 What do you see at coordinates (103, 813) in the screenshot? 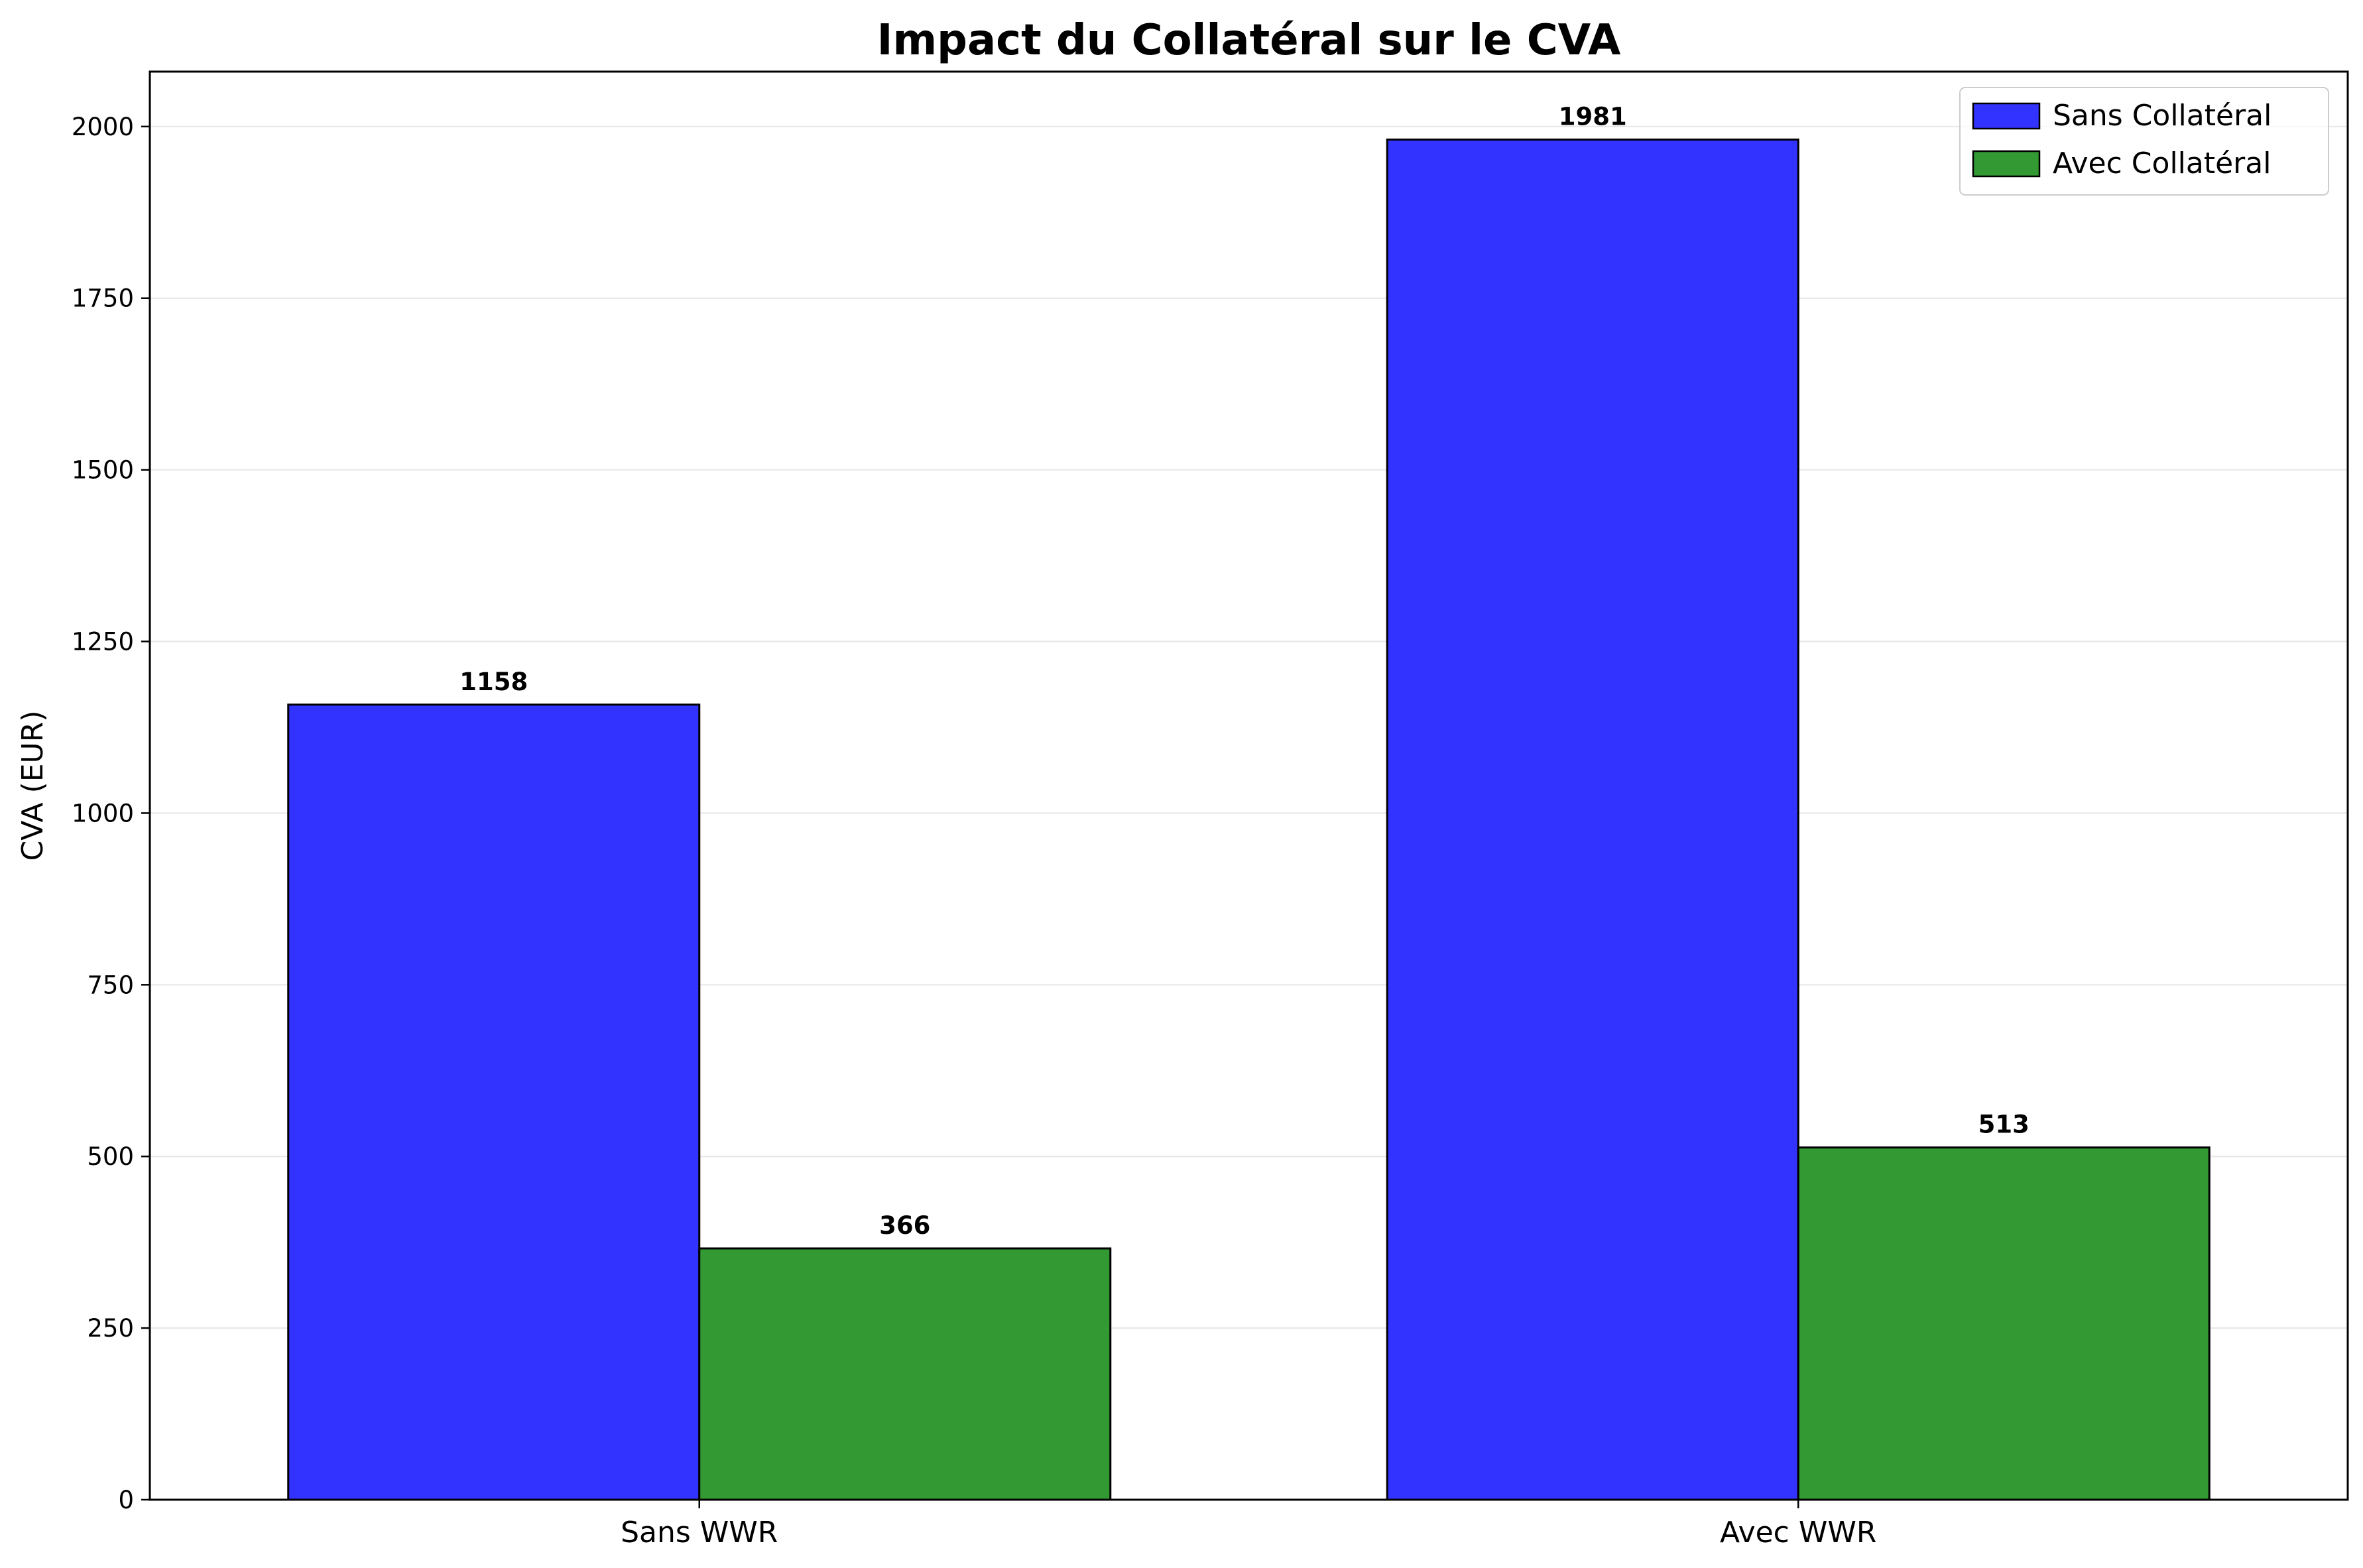
I see `y-tick-label: 1000` at bounding box center [103, 813].